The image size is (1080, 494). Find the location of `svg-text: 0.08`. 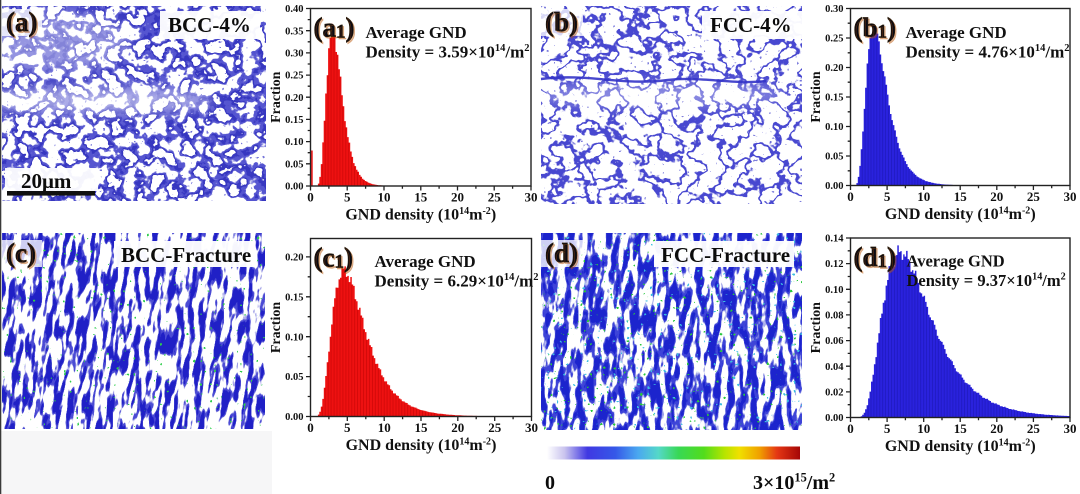

svg-text: 0.08 is located at coordinates (834, 316).